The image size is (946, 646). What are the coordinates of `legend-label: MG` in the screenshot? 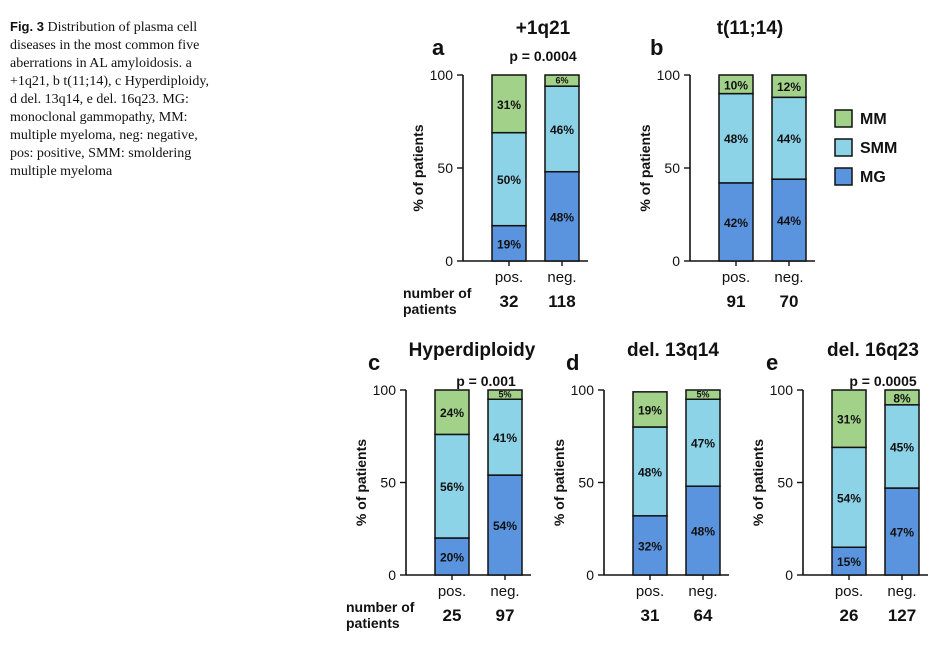 It's located at (873, 177).